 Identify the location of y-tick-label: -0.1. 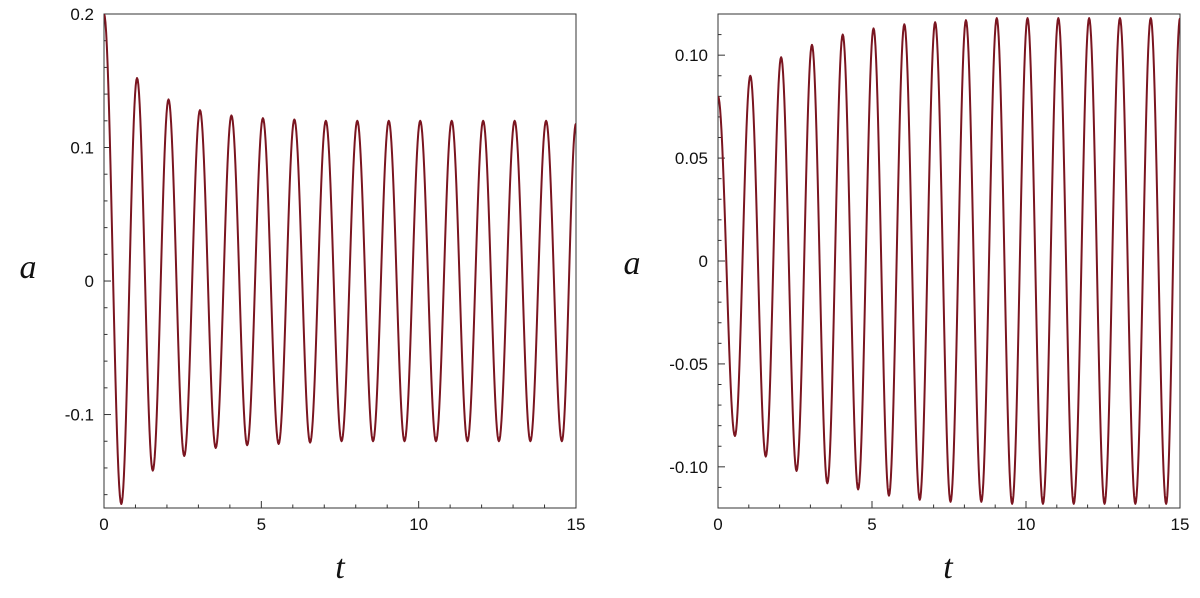
(79, 415).